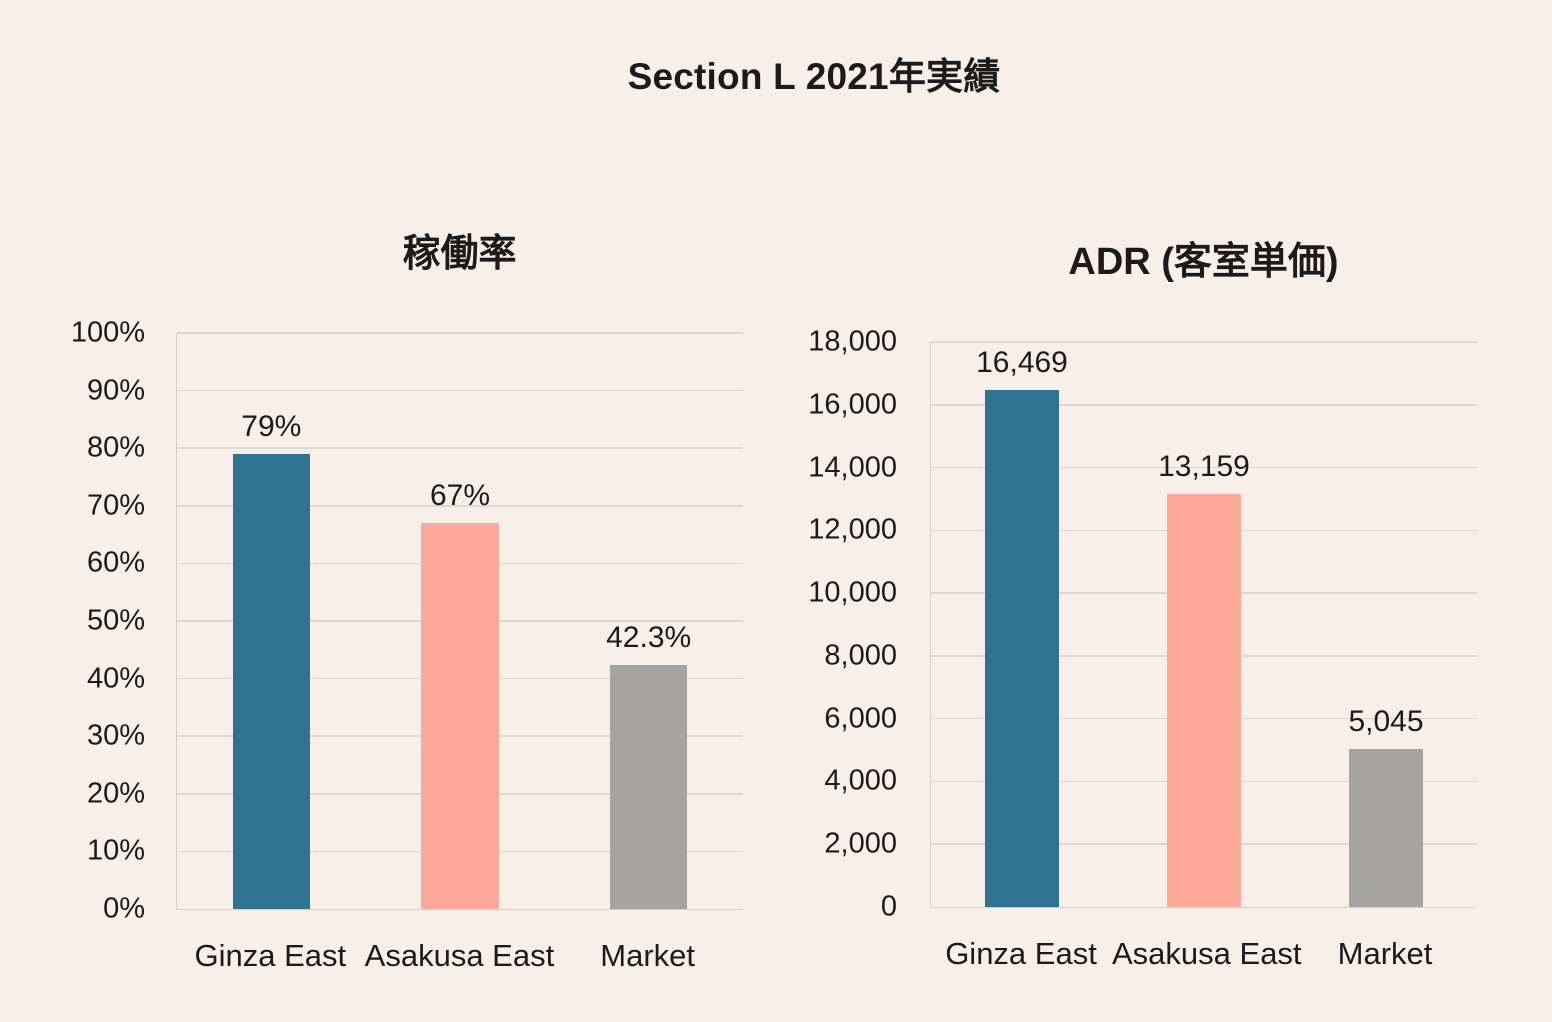 The height and width of the screenshot is (1022, 1552). I want to click on y-axis-occupancy: 0% 10% 20% 30% 40% 50% 60% 70% 80% 90% 100%, so click(90, 620).